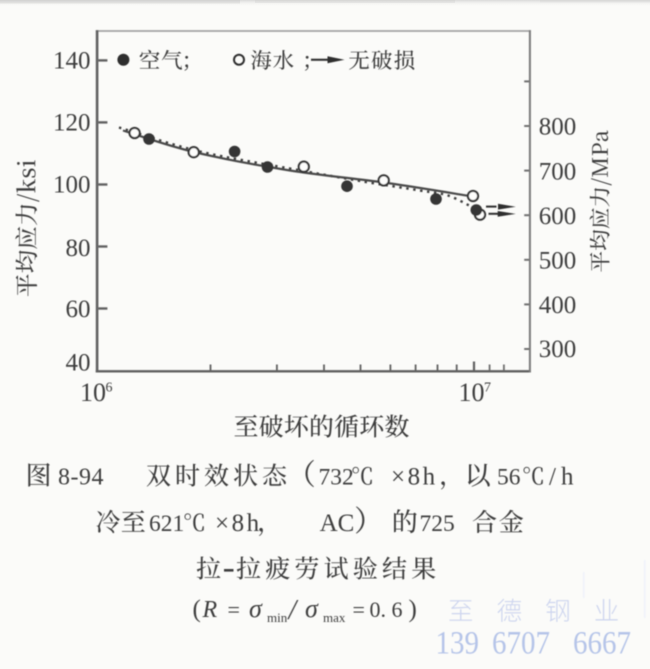  What do you see at coordinates (72, 185) in the screenshot?
I see `svg-text: 100` at bounding box center [72, 185].